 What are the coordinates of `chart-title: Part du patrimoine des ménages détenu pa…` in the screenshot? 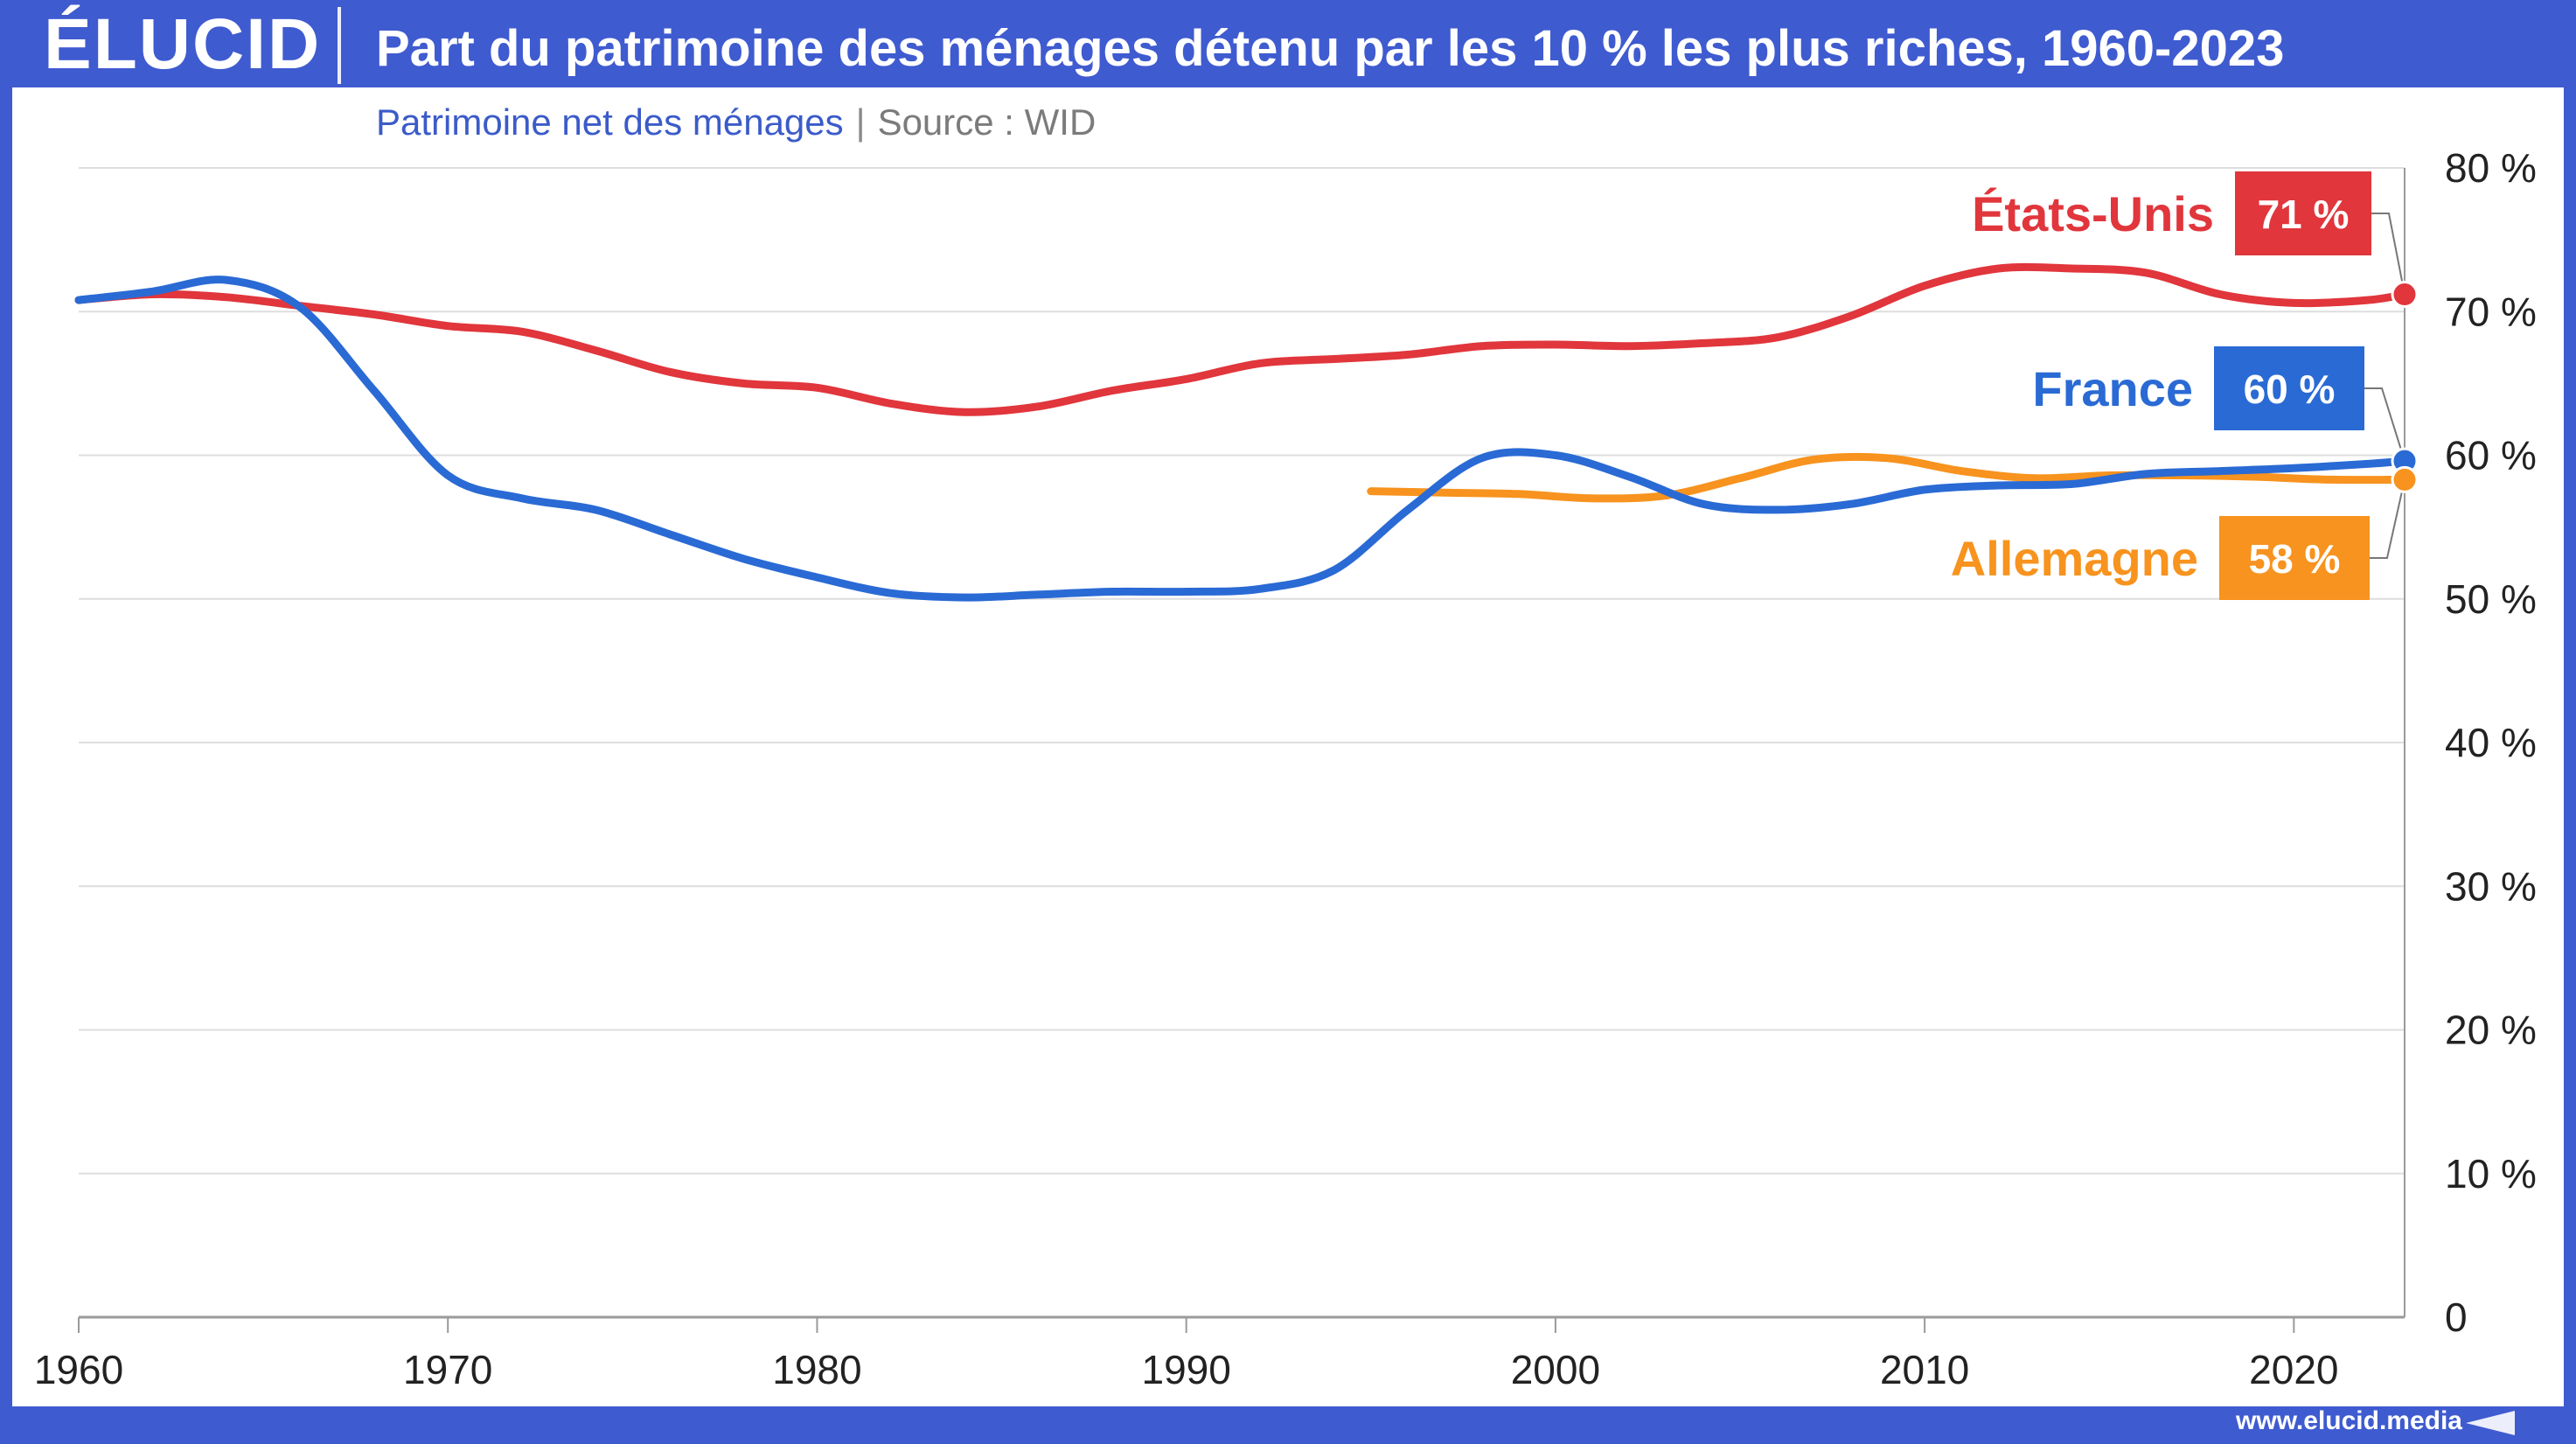 It's located at (1330, 49).